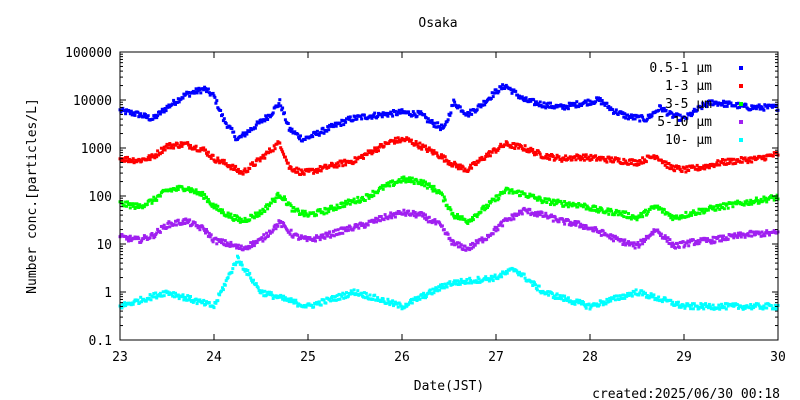 This screenshot has width=800, height=400. What do you see at coordinates (741, 68) in the screenshot?
I see `legend-marker` at bounding box center [741, 68].